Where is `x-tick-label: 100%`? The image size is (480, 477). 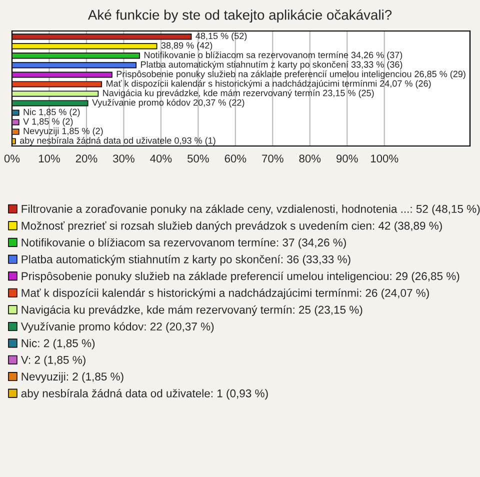 x-tick-label: 100% is located at coordinates (384, 158).